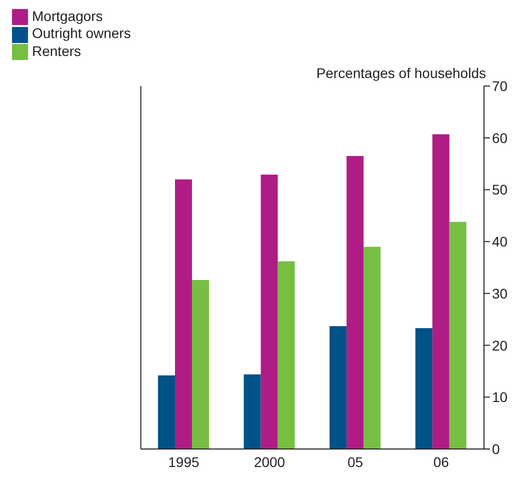 This screenshot has width=530, height=481. Describe the element at coordinates (184, 462) in the screenshot. I see `x-tick-label: 1995` at that location.